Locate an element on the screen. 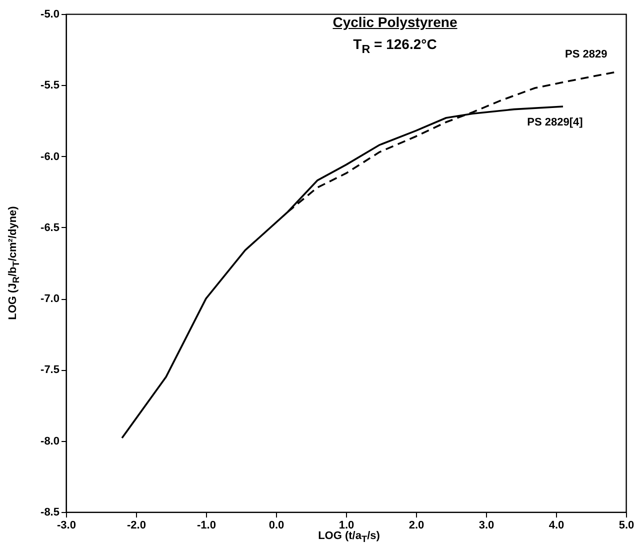  y-tick-label: -6.0 is located at coordinates (50, 156).